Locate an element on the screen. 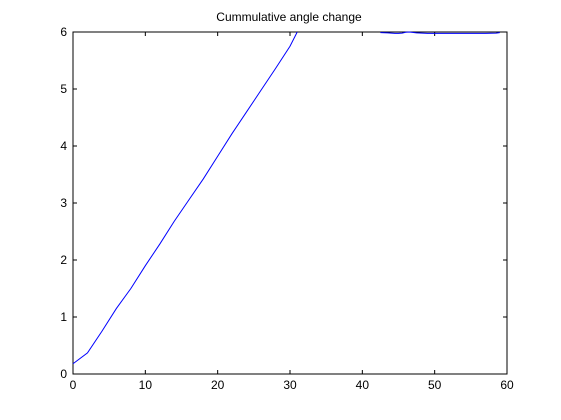 This screenshot has height=420, width=561. y-tick-label: 0 is located at coordinates (63, 374).